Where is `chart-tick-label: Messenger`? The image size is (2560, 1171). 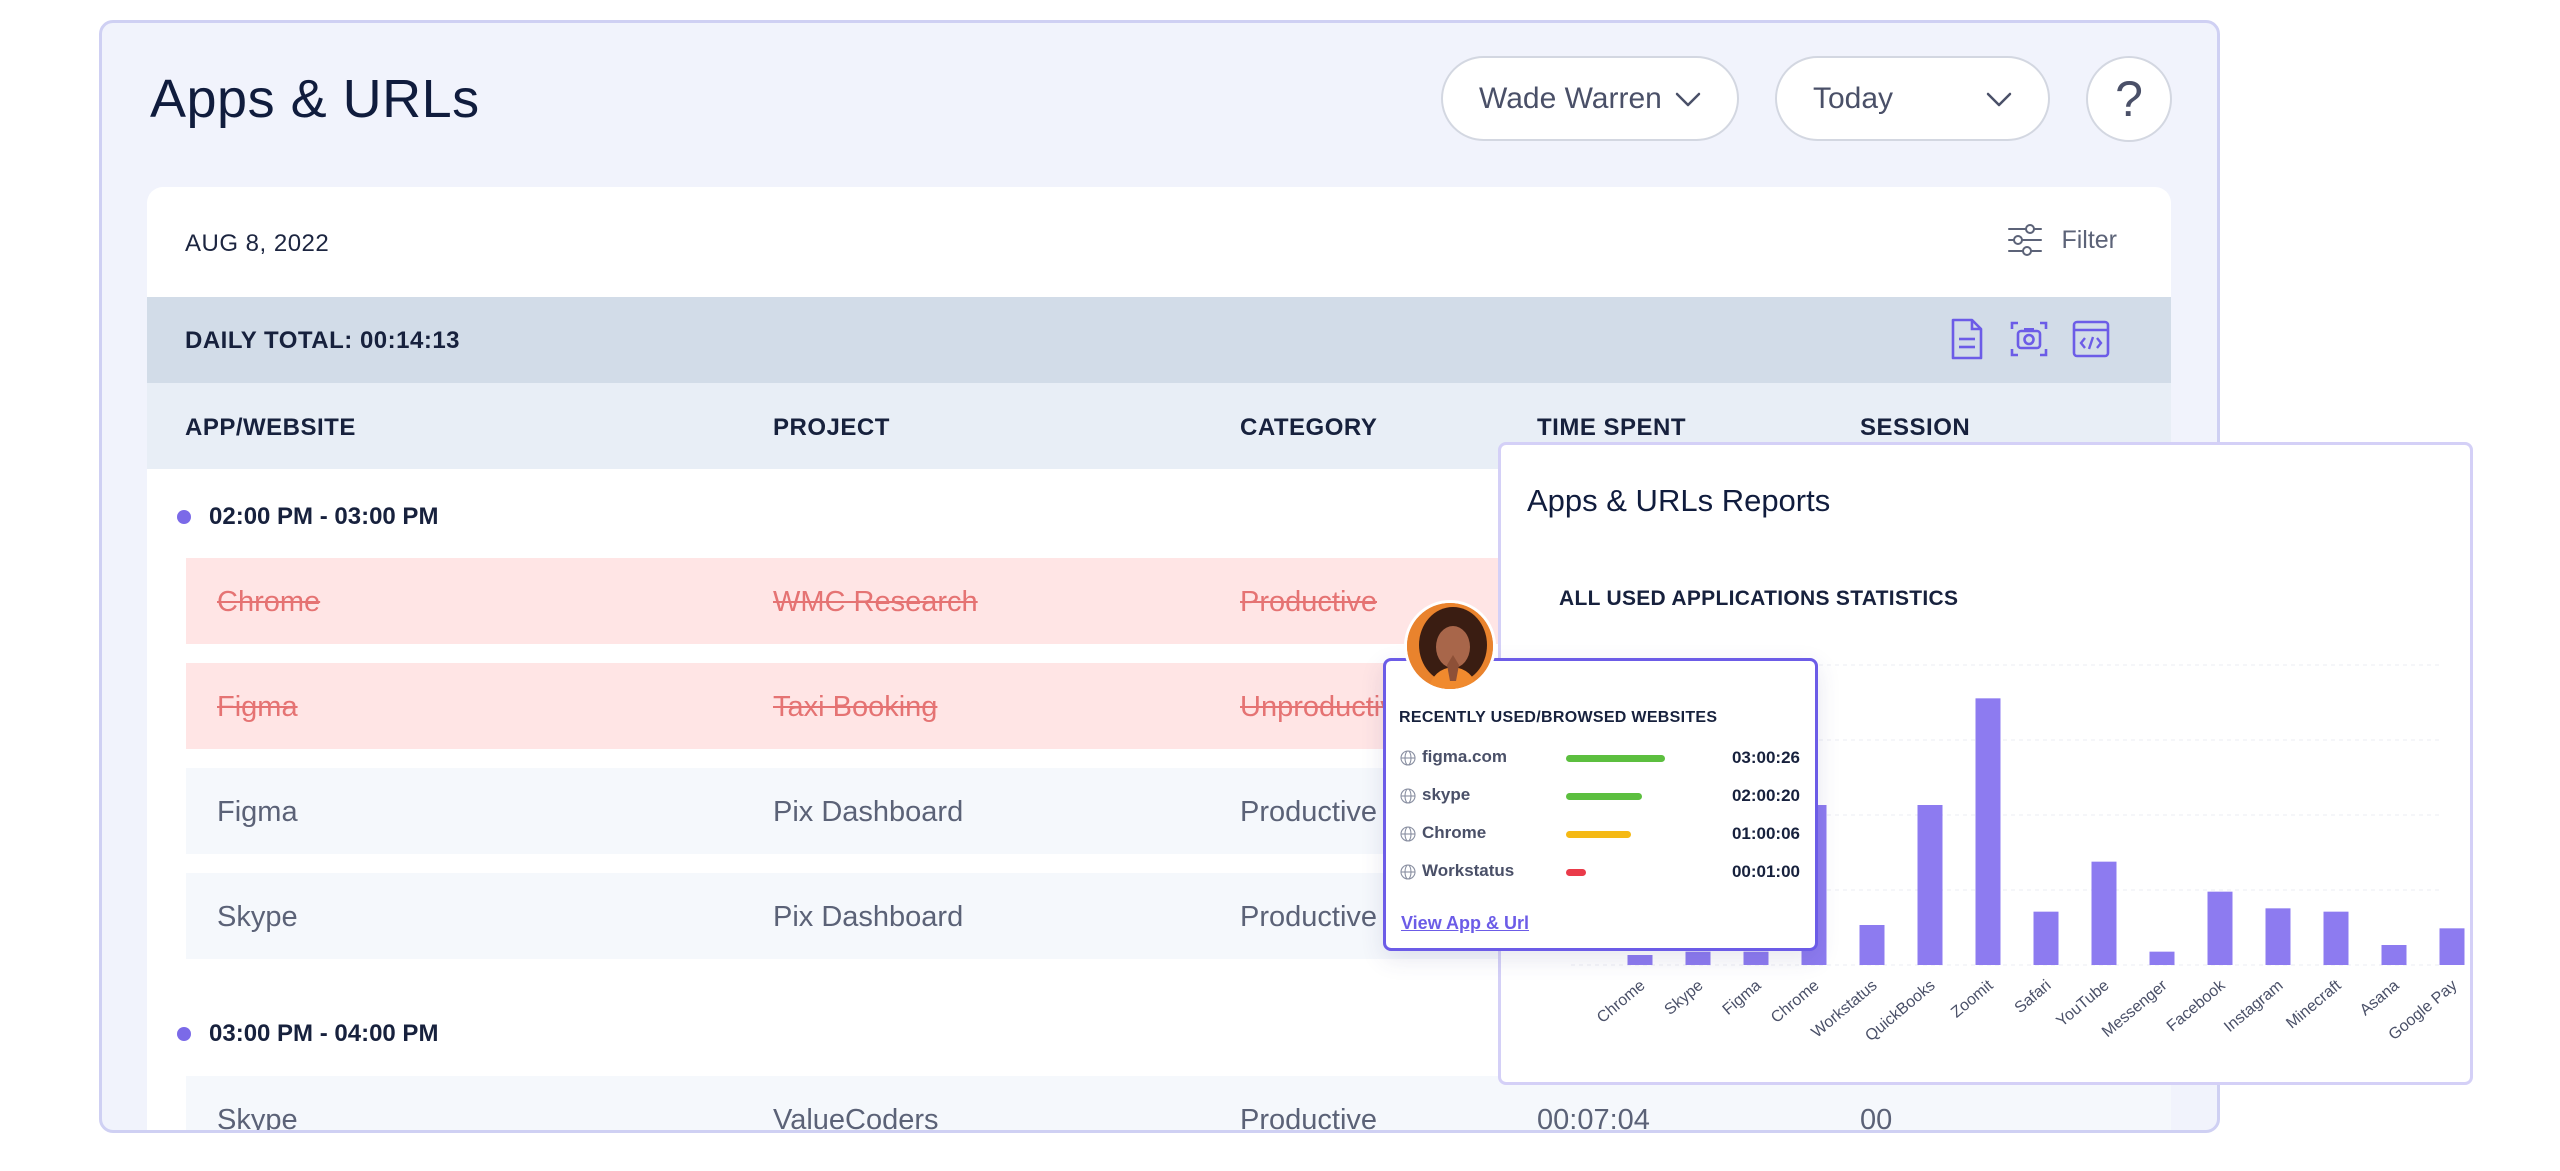 chart-tick-label: Messenger is located at coordinates (2135, 1009).